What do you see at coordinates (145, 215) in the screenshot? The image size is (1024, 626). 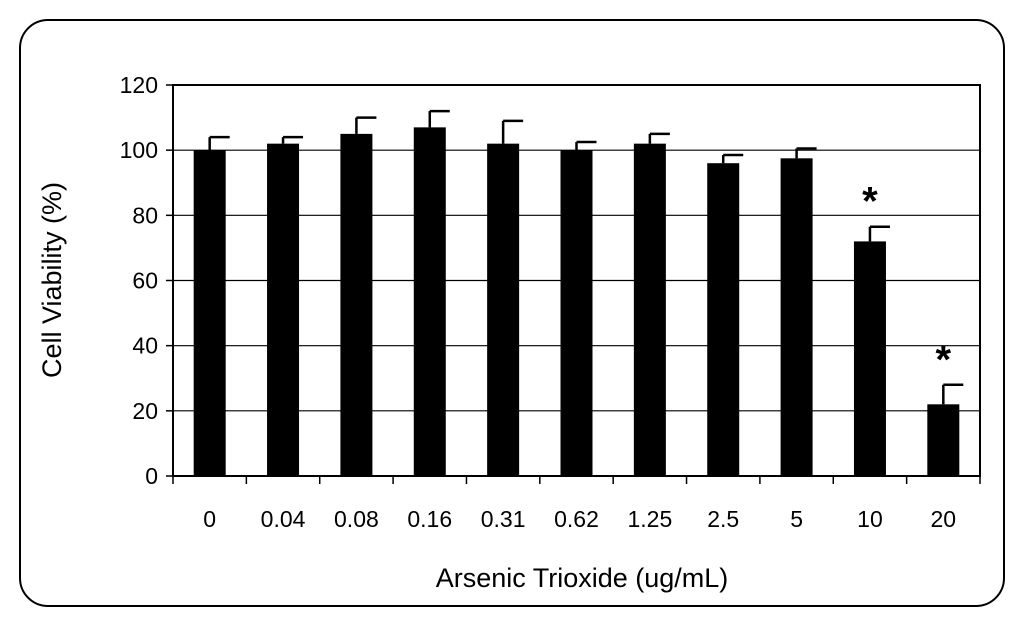 I see `y-tick-label: 80` at bounding box center [145, 215].